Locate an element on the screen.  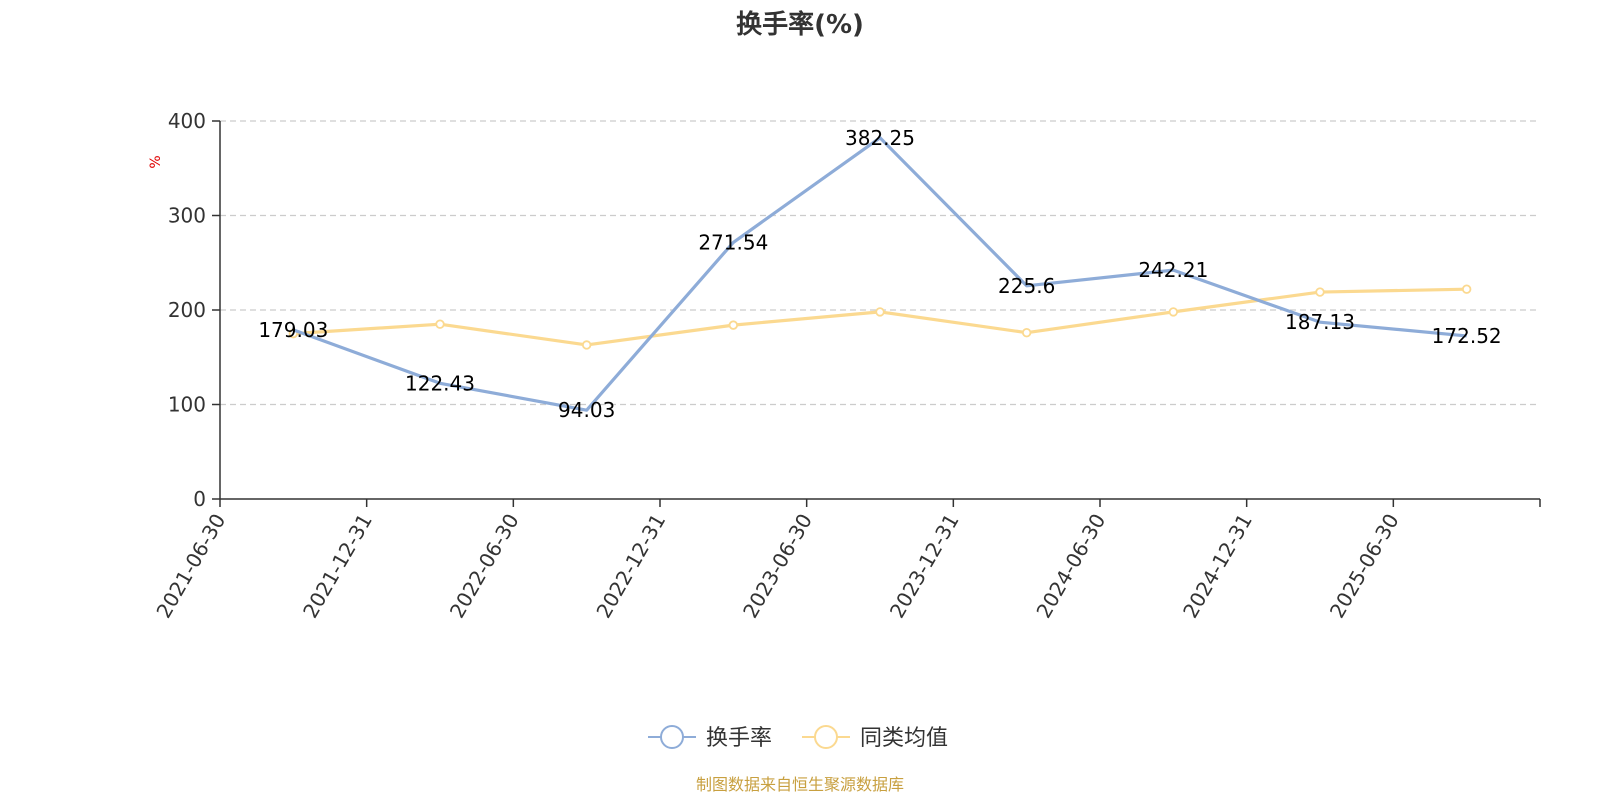
x-tick-label: 2021-12-31 is located at coordinates (337, 566).